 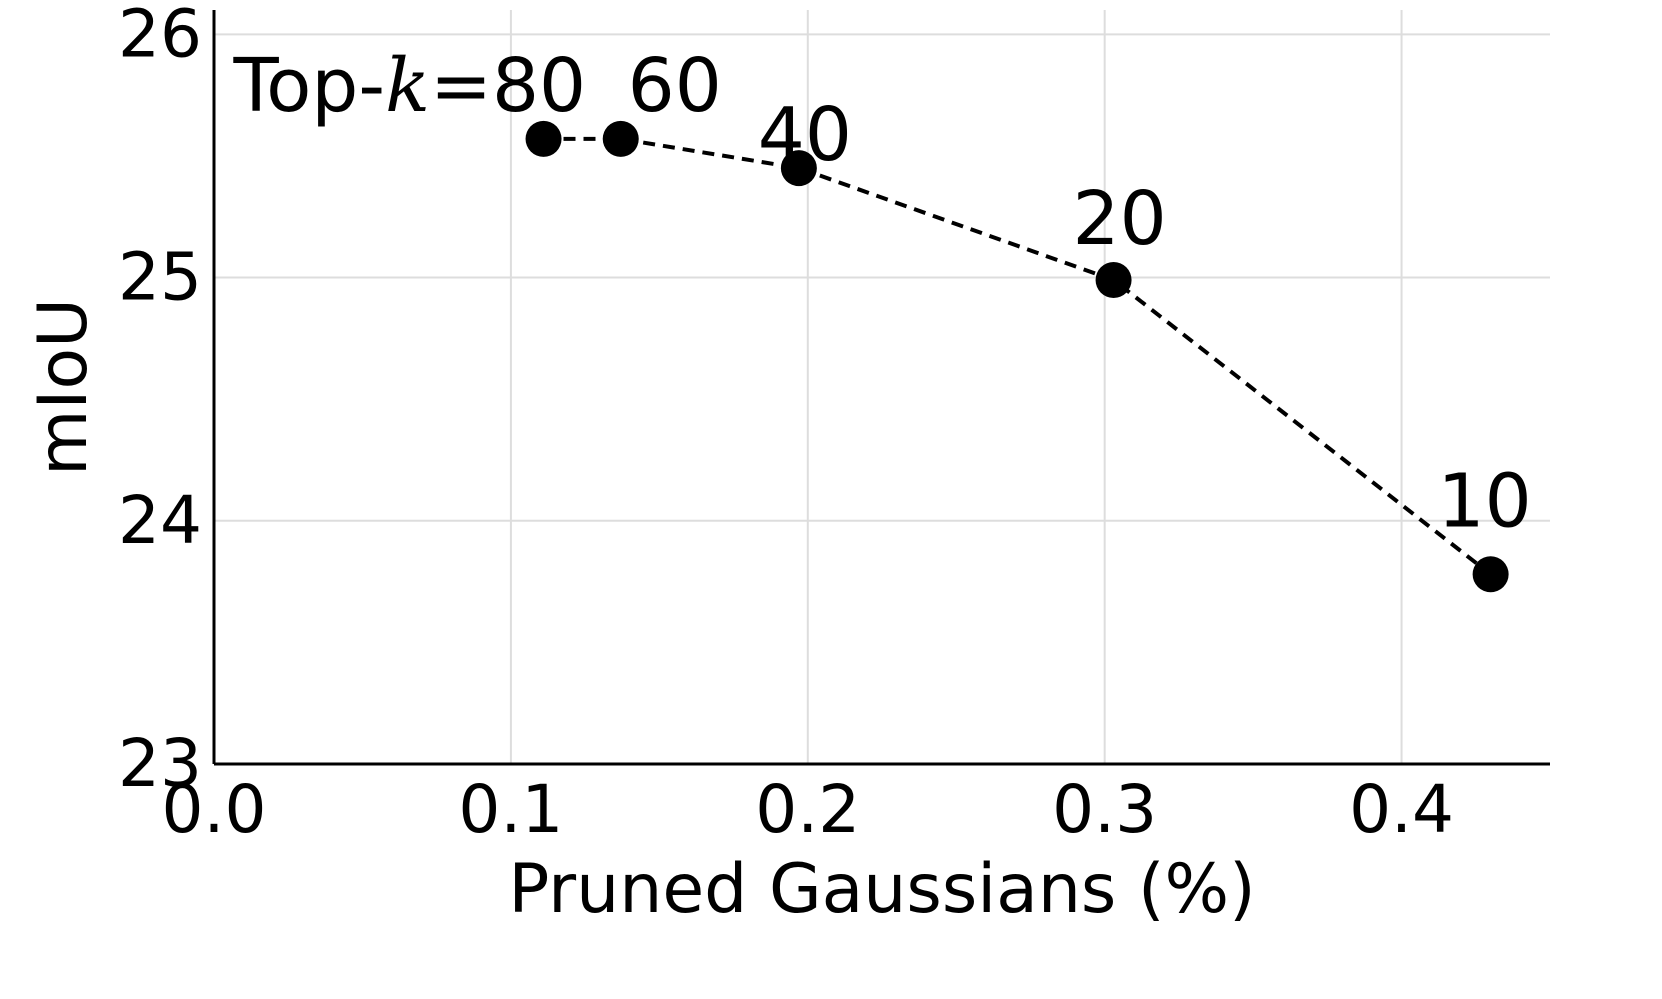 I want to click on x-tick-label: 0.1, so click(x=510, y=809).